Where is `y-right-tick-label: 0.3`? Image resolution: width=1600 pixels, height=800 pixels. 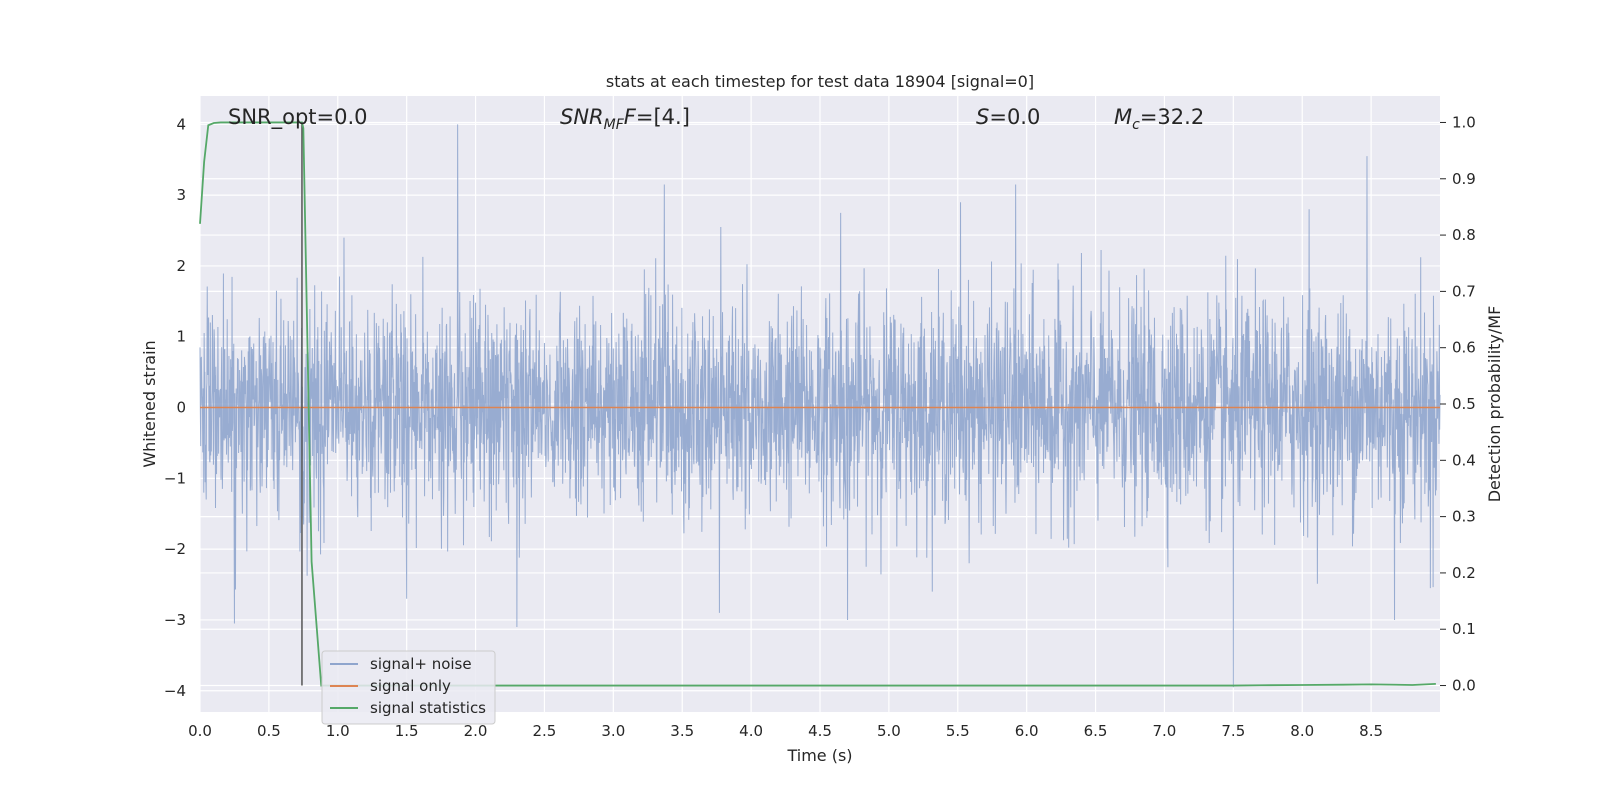
y-right-tick-label: 0.3 is located at coordinates (1464, 517).